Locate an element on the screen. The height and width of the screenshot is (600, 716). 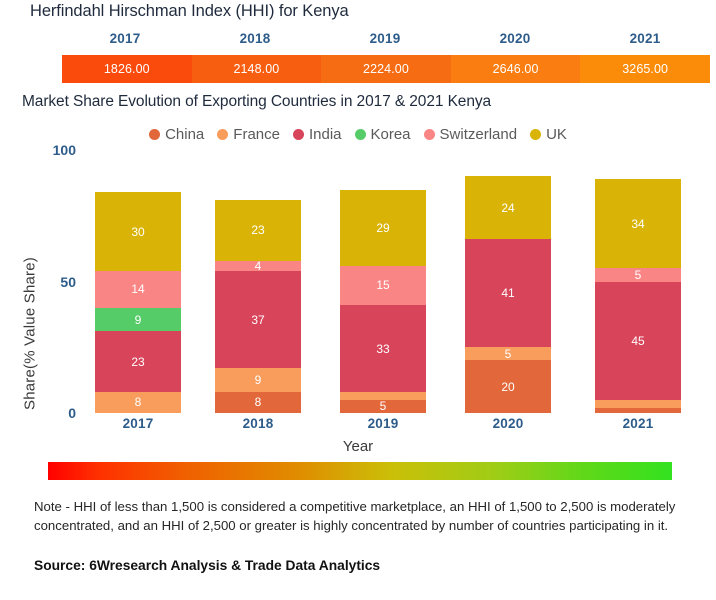
legend-item-korea: Korea is located at coordinates (382, 134).